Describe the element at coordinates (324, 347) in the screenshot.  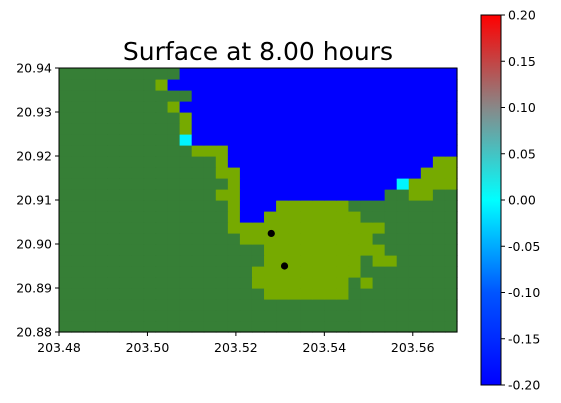
I see `x-tick-label: 203.54` at that location.